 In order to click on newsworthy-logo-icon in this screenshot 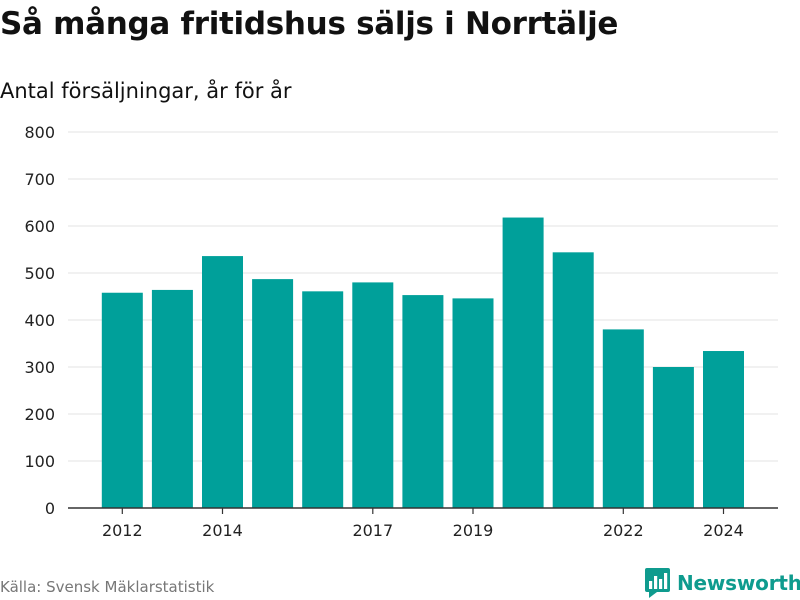, I will do `click(657, 583)`.